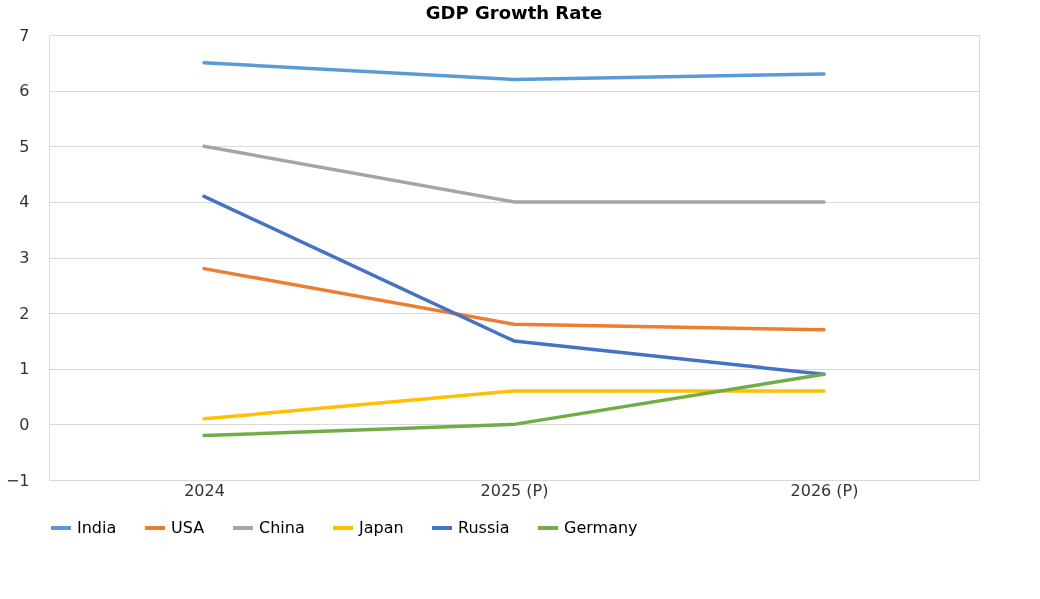 The image size is (1040, 599). Describe the element at coordinates (282, 527) in the screenshot. I see `legend-label: China` at that location.